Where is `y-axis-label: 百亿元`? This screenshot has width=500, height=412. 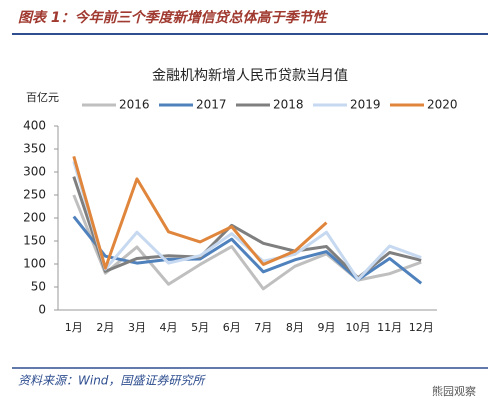
y-axis-label: 百亿元 is located at coordinates (42, 97).